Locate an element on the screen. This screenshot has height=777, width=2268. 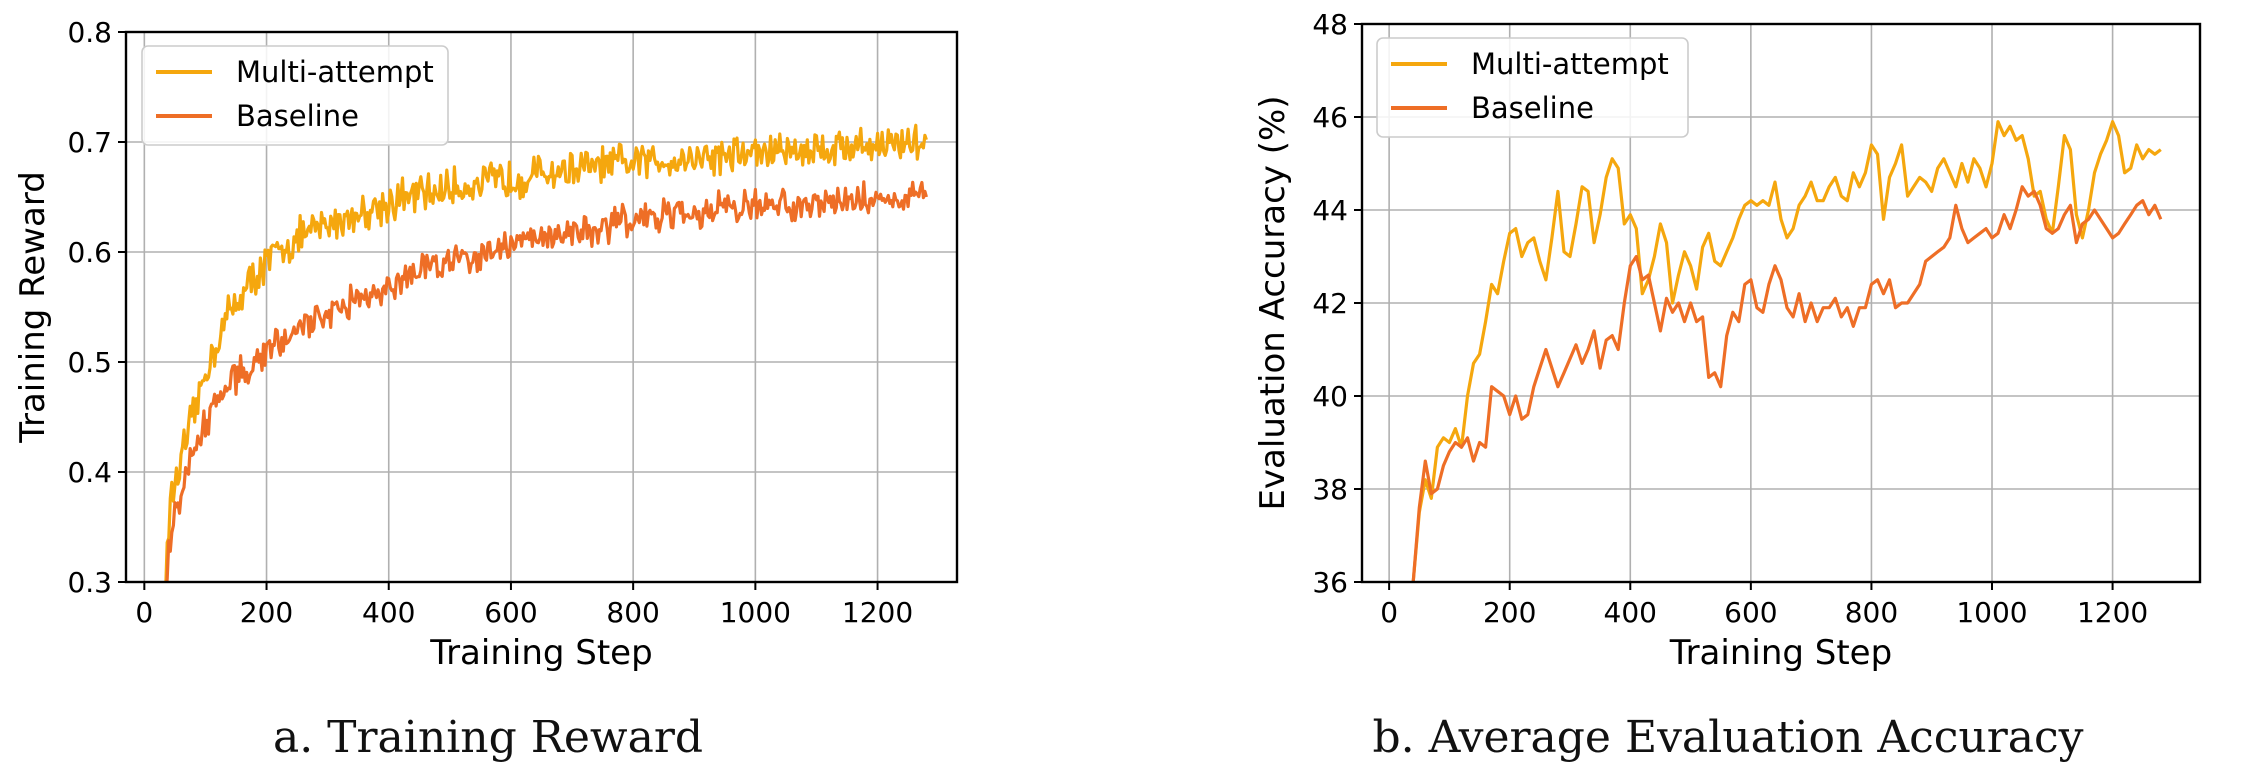
caption-evaluation-accuracy: b. Average Evaluation Accuracy is located at coordinates (1728, 737).